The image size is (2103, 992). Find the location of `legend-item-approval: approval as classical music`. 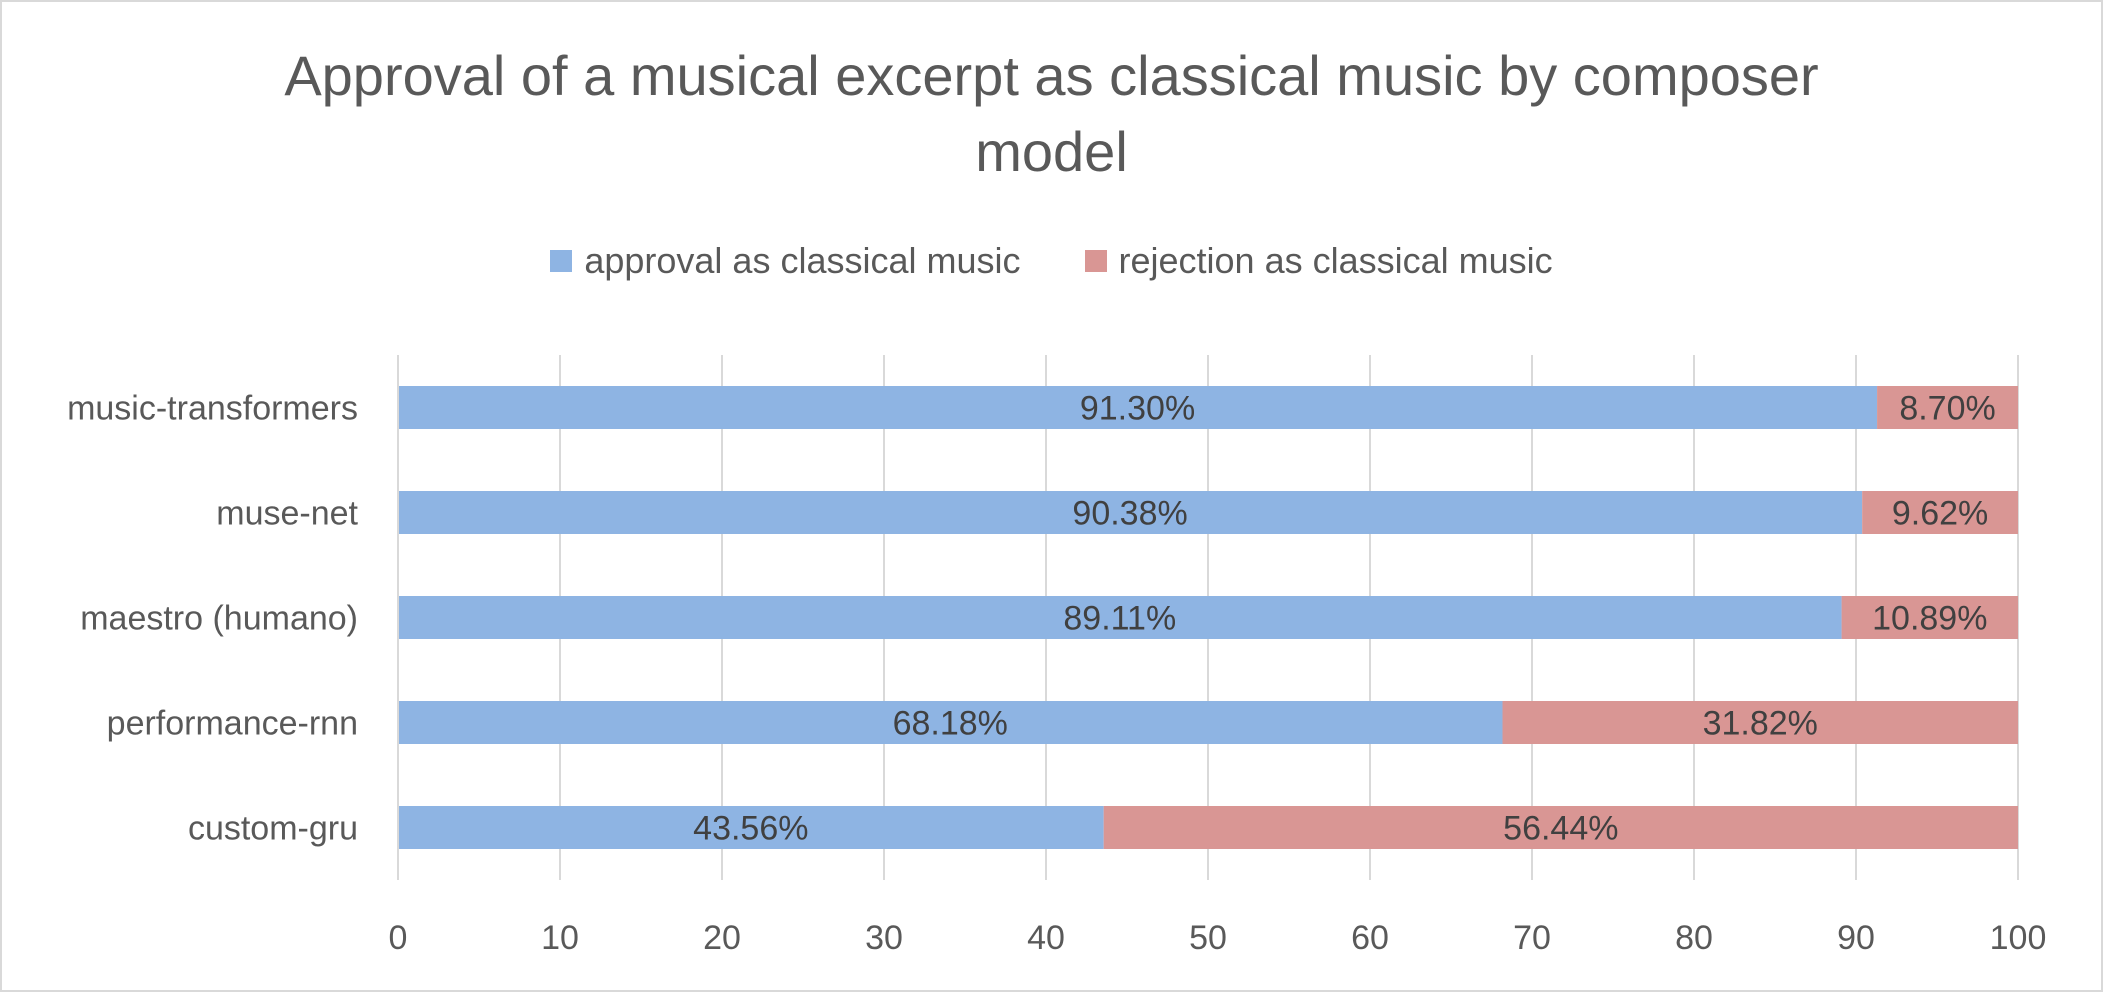

legend-item-approval: approval as classical music is located at coordinates (785, 261).